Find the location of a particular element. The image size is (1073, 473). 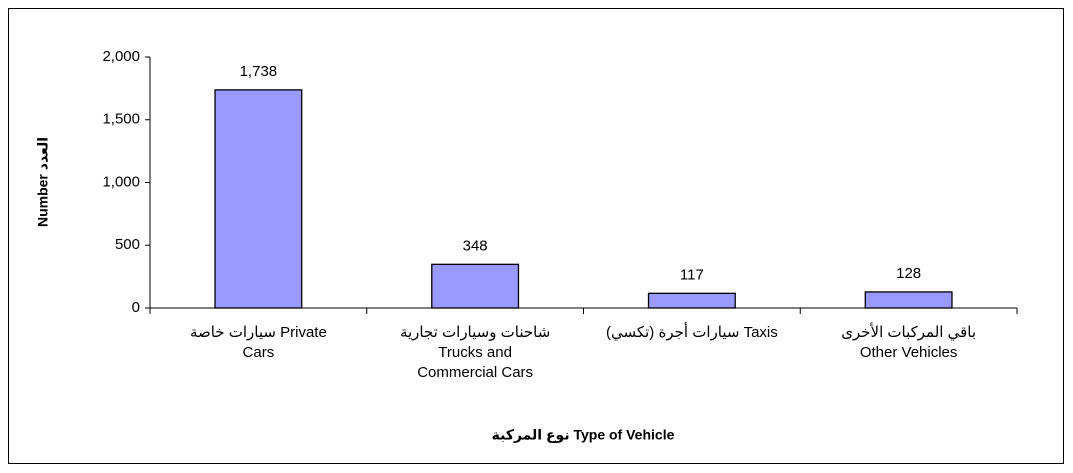

y-axis-label: Number العدد is located at coordinates (43, 182).